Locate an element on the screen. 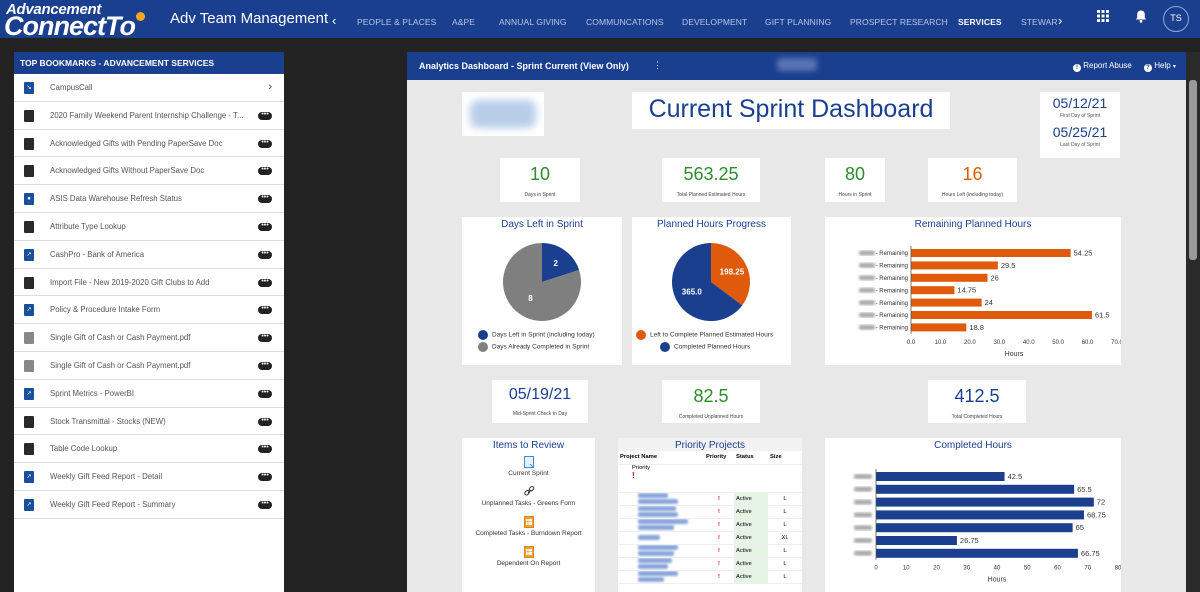 The image size is (1200, 592). chevron-right-icon: › is located at coordinates (270, 87).